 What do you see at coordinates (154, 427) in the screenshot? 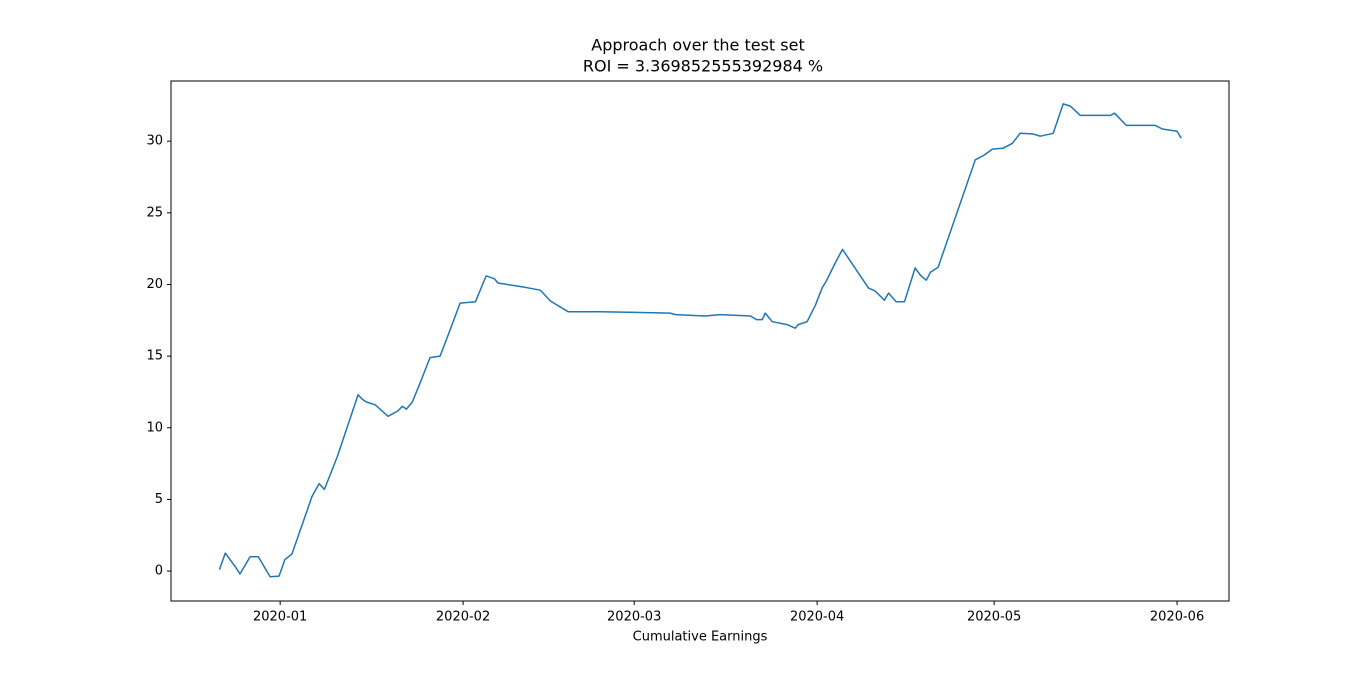
I see `y-tick-label: 10` at bounding box center [154, 427].